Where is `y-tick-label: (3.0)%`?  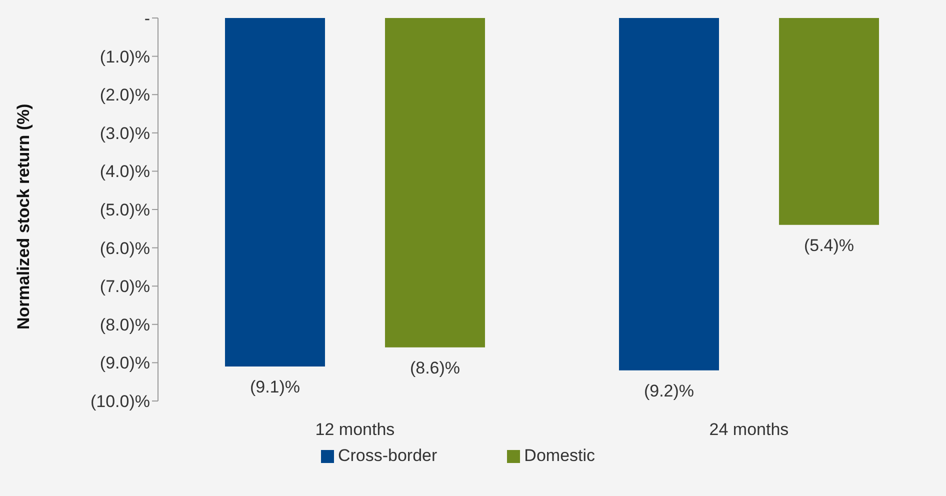
y-tick-label: (3.0)% is located at coordinates (125, 133).